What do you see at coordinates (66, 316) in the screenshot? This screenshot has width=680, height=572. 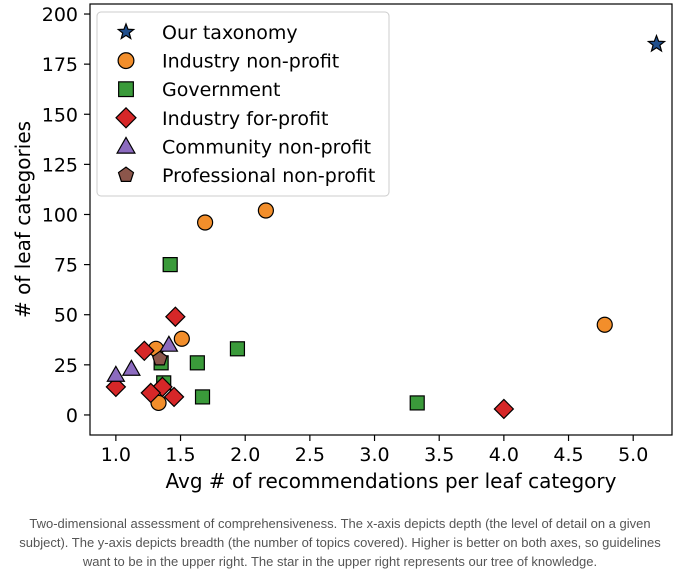 I see `y-tick-label: 50` at bounding box center [66, 316].